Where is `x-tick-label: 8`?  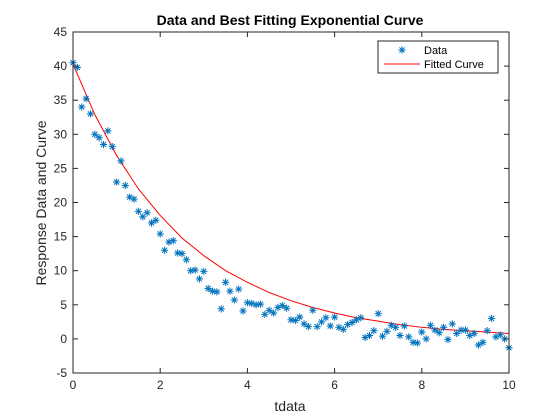 x-tick-label: 8 is located at coordinates (421, 385).